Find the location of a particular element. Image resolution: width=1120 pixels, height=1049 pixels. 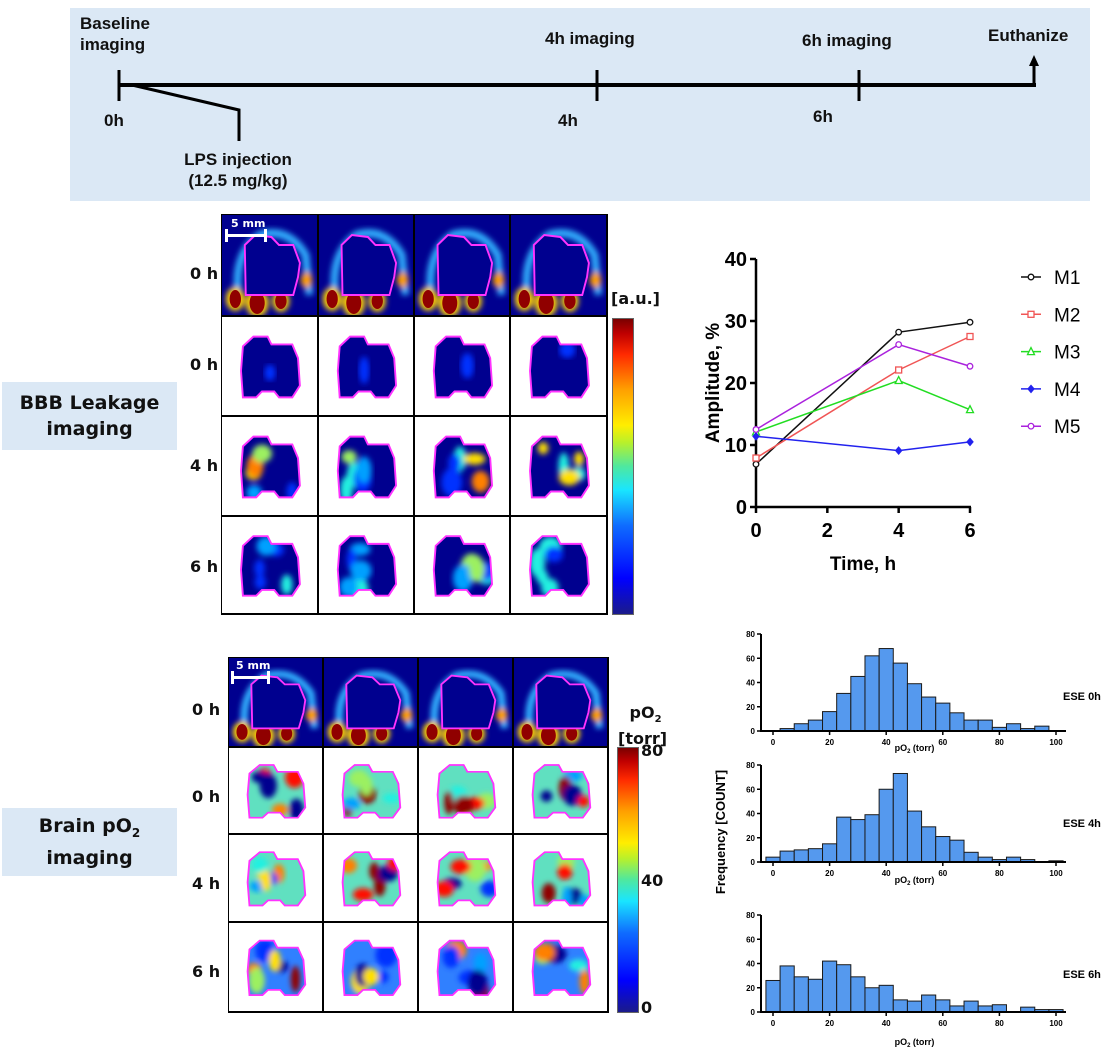

bbb-image-grid is located at coordinates (414, 414).